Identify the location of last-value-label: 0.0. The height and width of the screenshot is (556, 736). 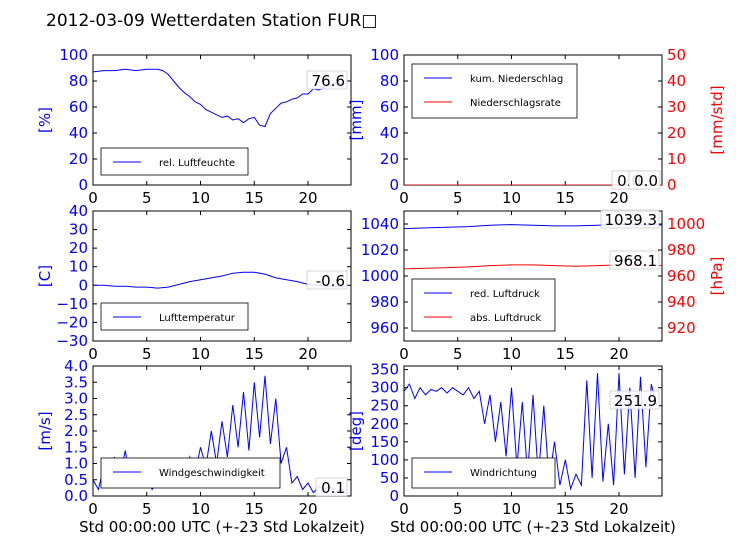
(646, 181).